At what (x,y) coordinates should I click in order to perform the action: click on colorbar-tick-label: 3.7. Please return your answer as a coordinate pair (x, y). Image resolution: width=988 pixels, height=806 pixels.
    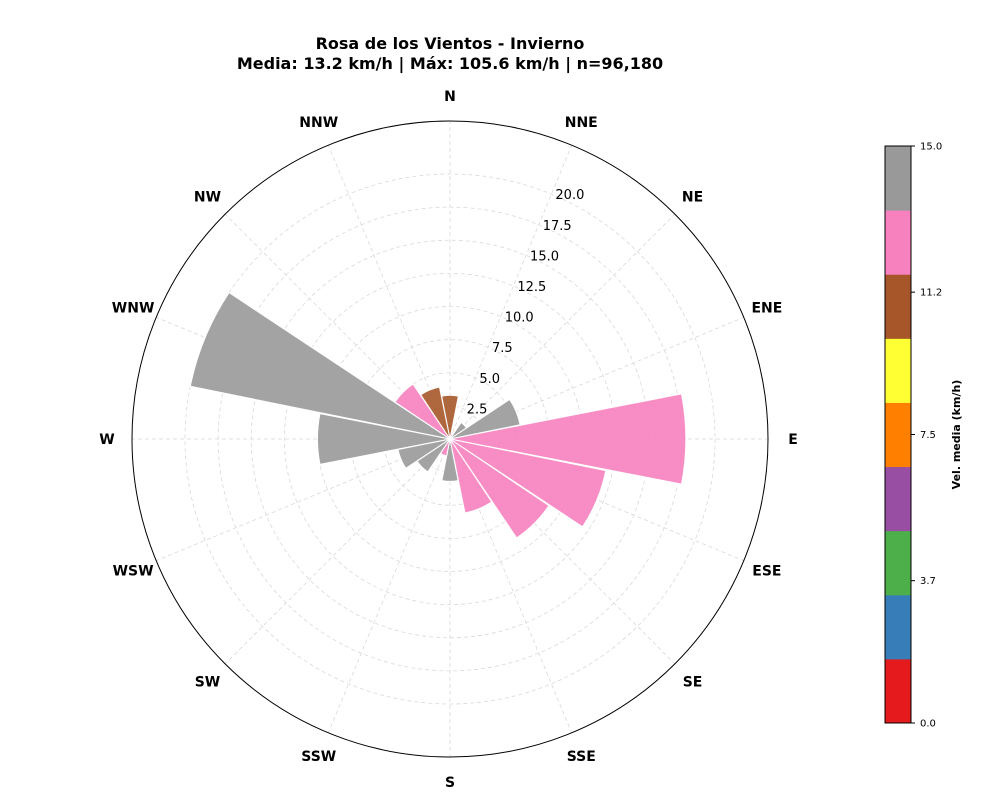
    Looking at the image, I should click on (928, 581).